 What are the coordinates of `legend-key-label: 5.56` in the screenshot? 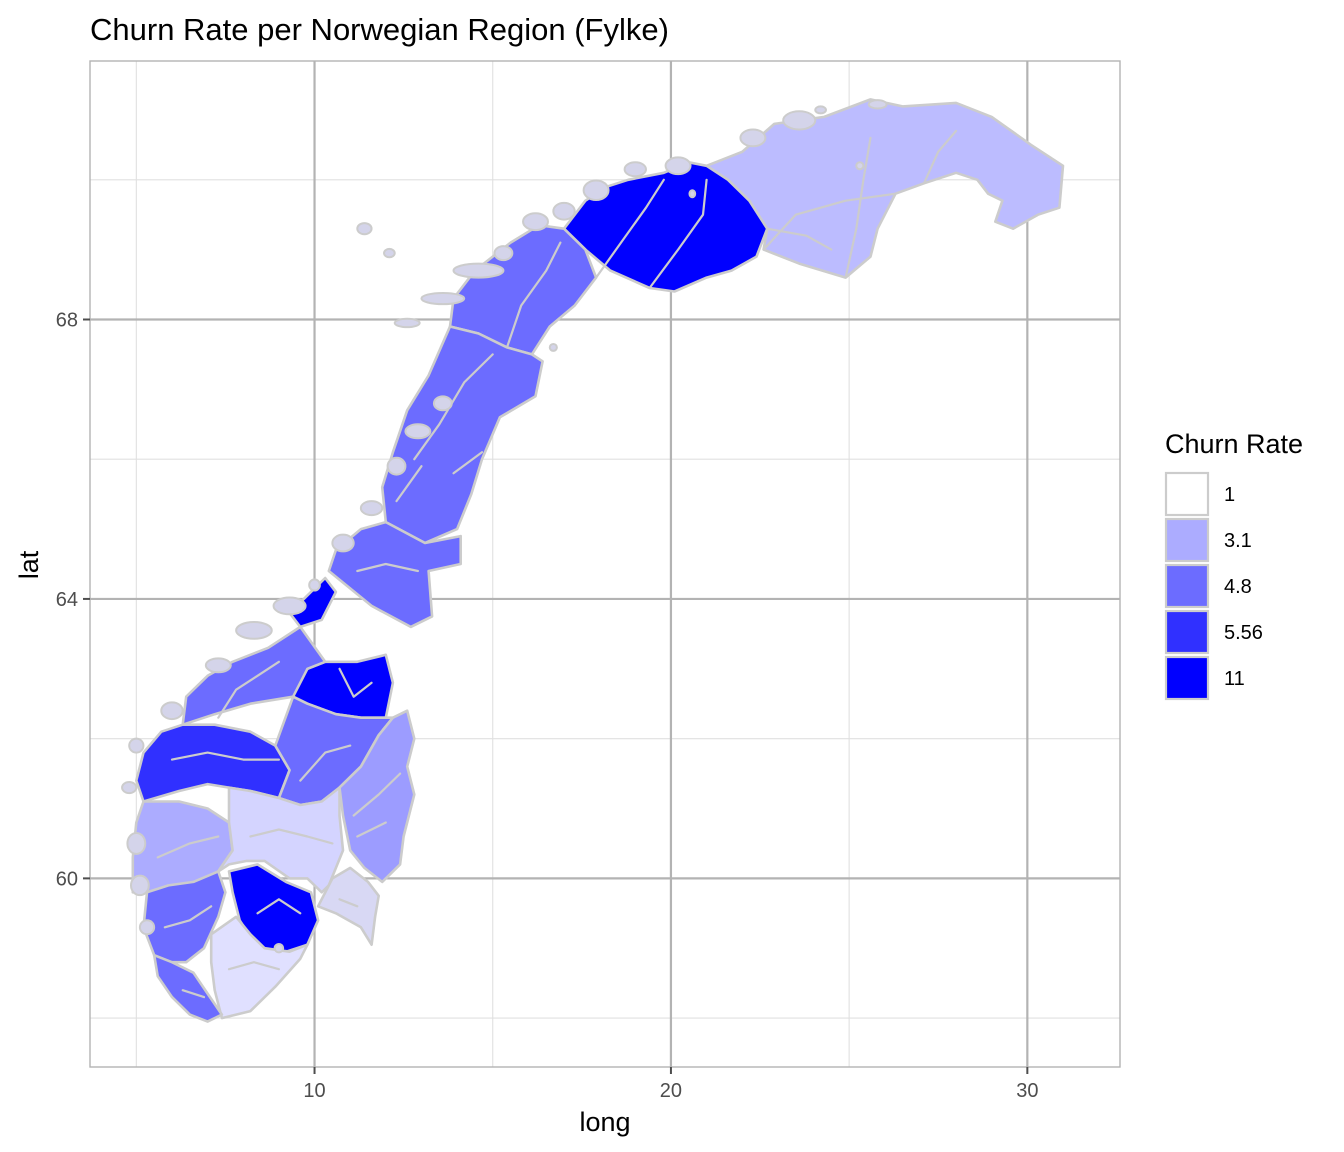 It's located at (1243, 633).